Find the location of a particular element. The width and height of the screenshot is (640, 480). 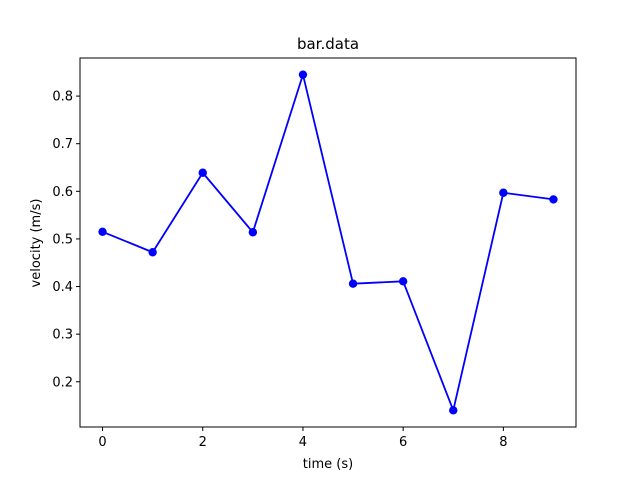

y-tick-label: 0.4 is located at coordinates (62, 287).